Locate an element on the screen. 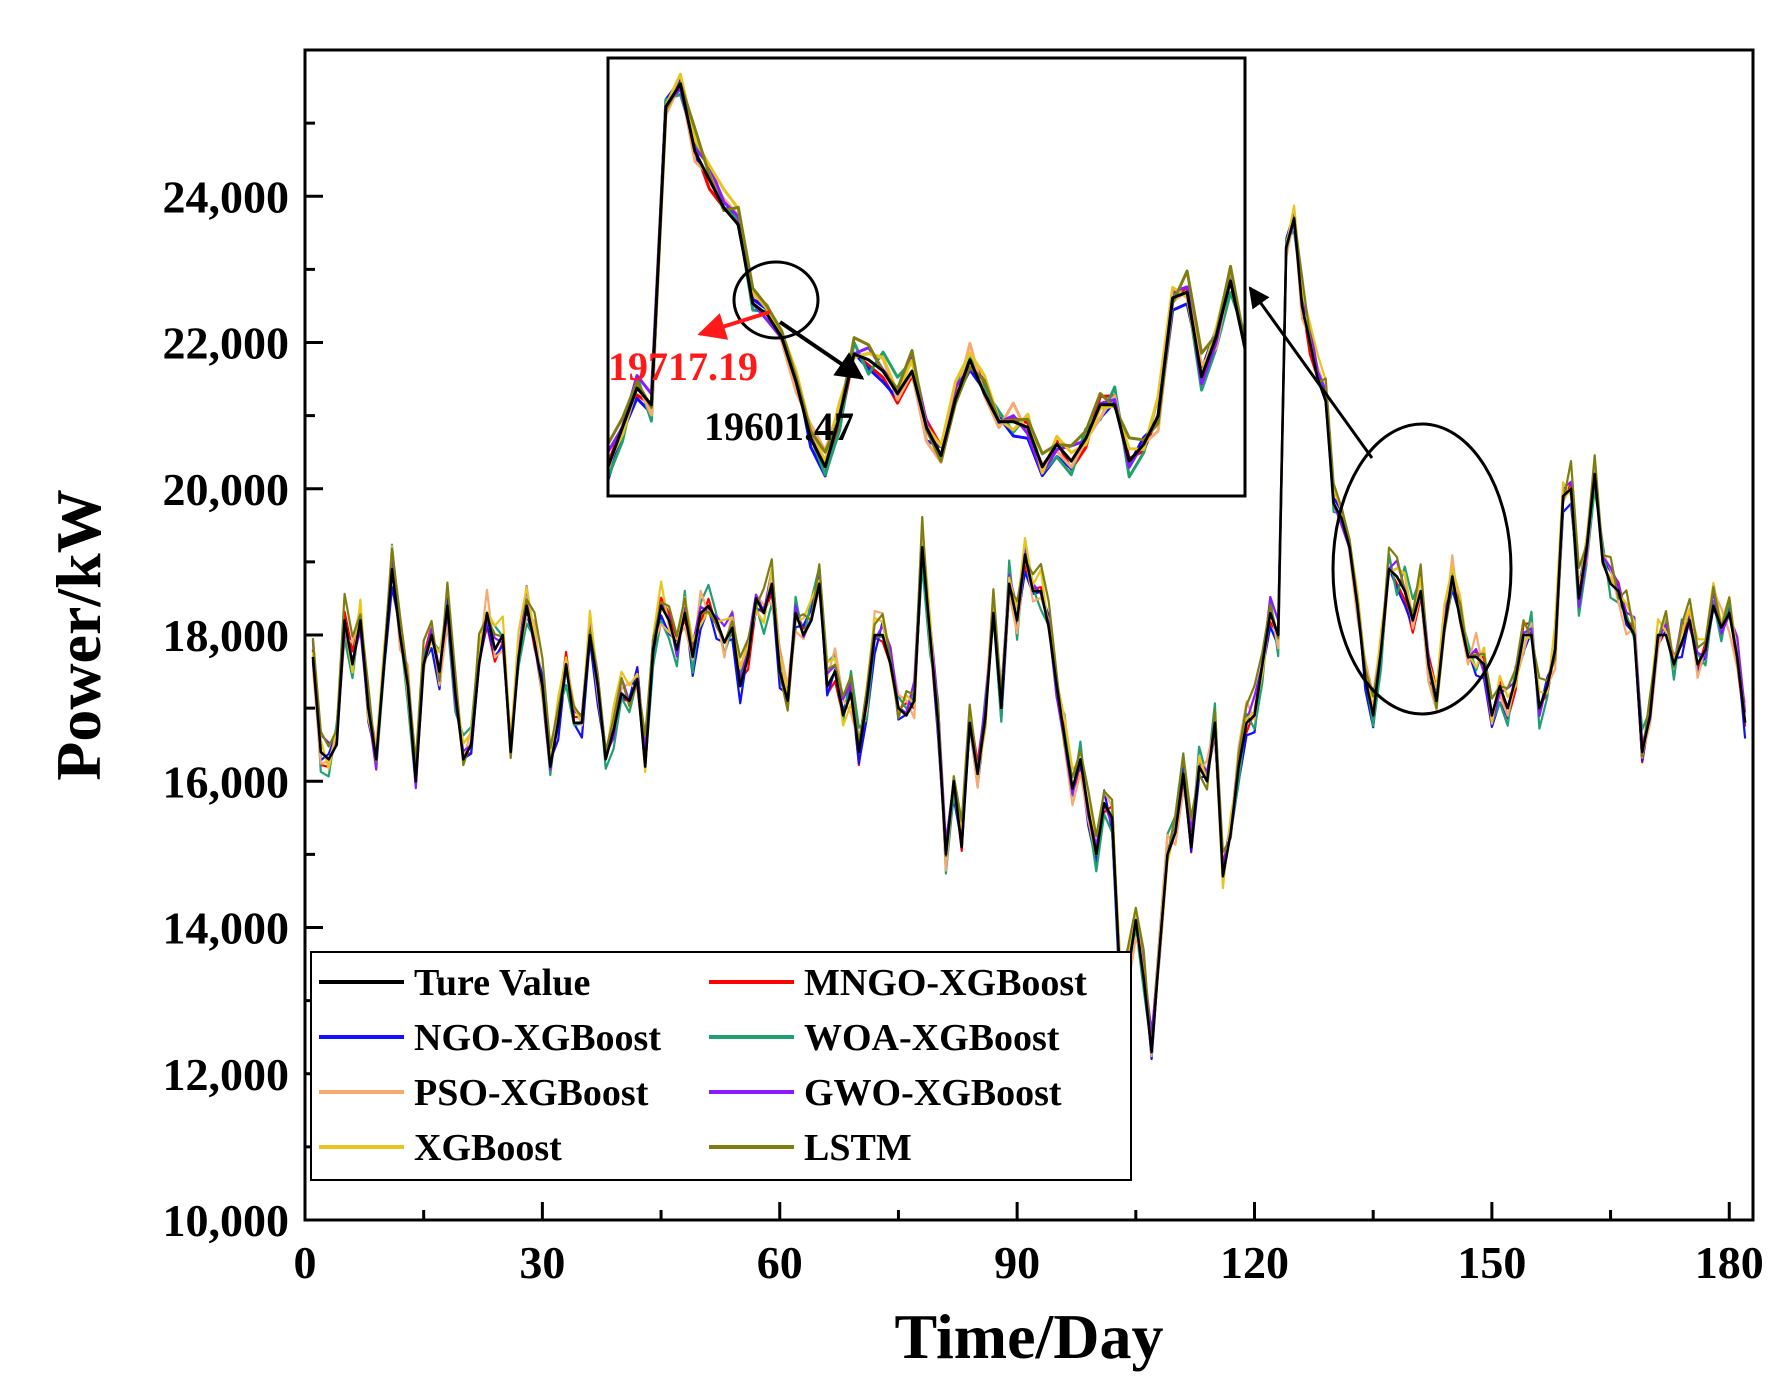  legend-label: MNGO-XGBoost is located at coordinates (945, 983).